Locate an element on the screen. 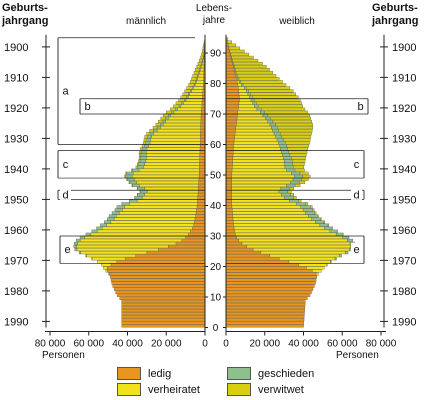 The width and height of the screenshot is (430, 400). female-bar-age-64-geschieden is located at coordinates (275, 131).